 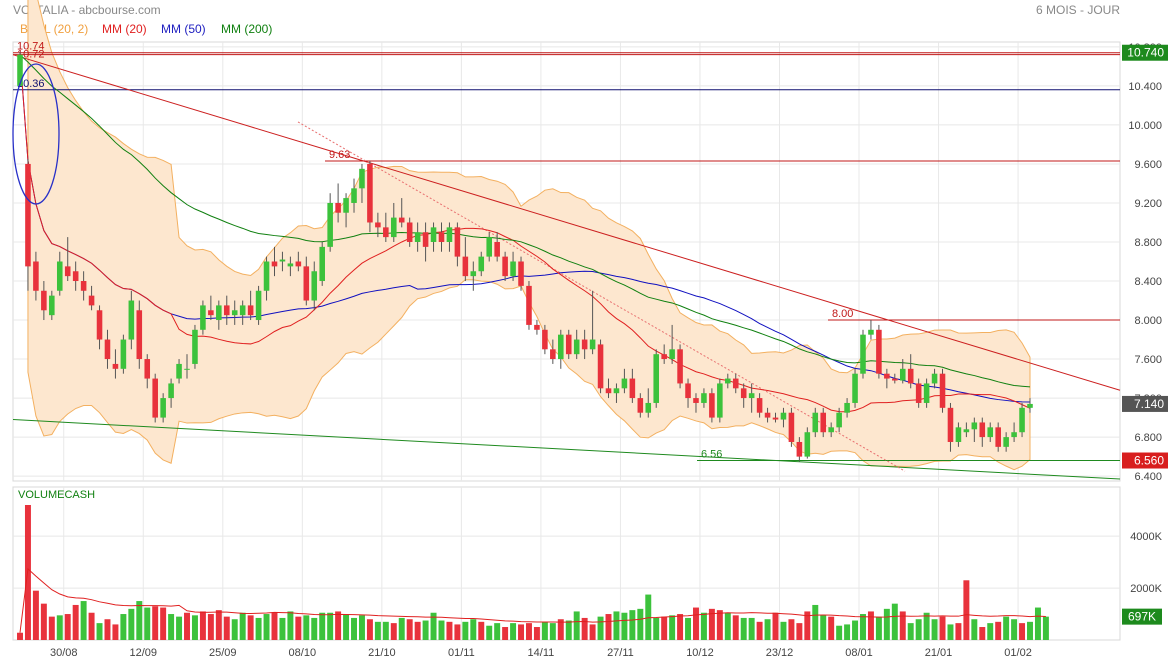 I want to click on price-tick-label: 10.000, so click(x=1145, y=126).